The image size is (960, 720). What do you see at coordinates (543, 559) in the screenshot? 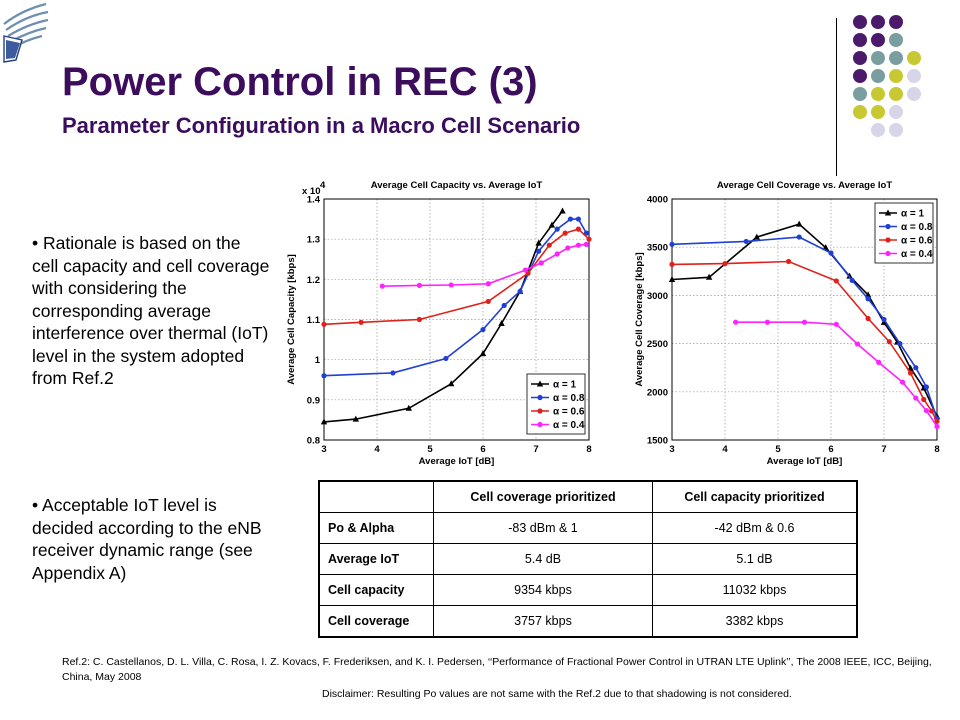
I see `table-cell: 5.4 dB` at bounding box center [543, 559].